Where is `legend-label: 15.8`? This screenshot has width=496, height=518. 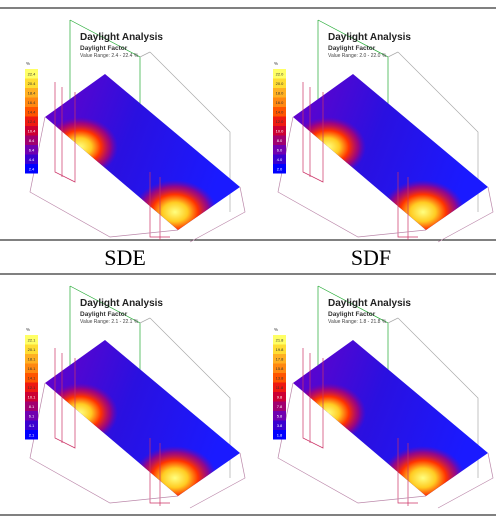
legend-label: 15.8 is located at coordinates (280, 368).